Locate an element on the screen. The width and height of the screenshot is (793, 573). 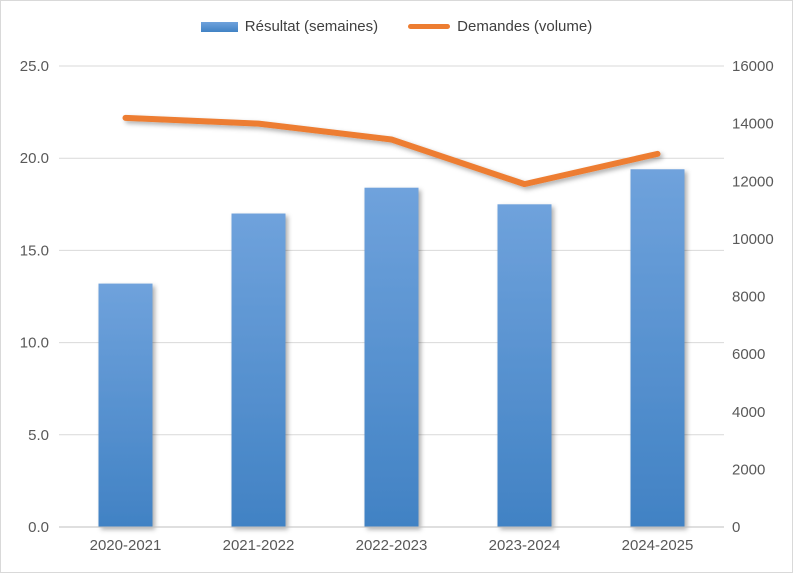
left-axis-tick: 15.0 is located at coordinates (34, 250).